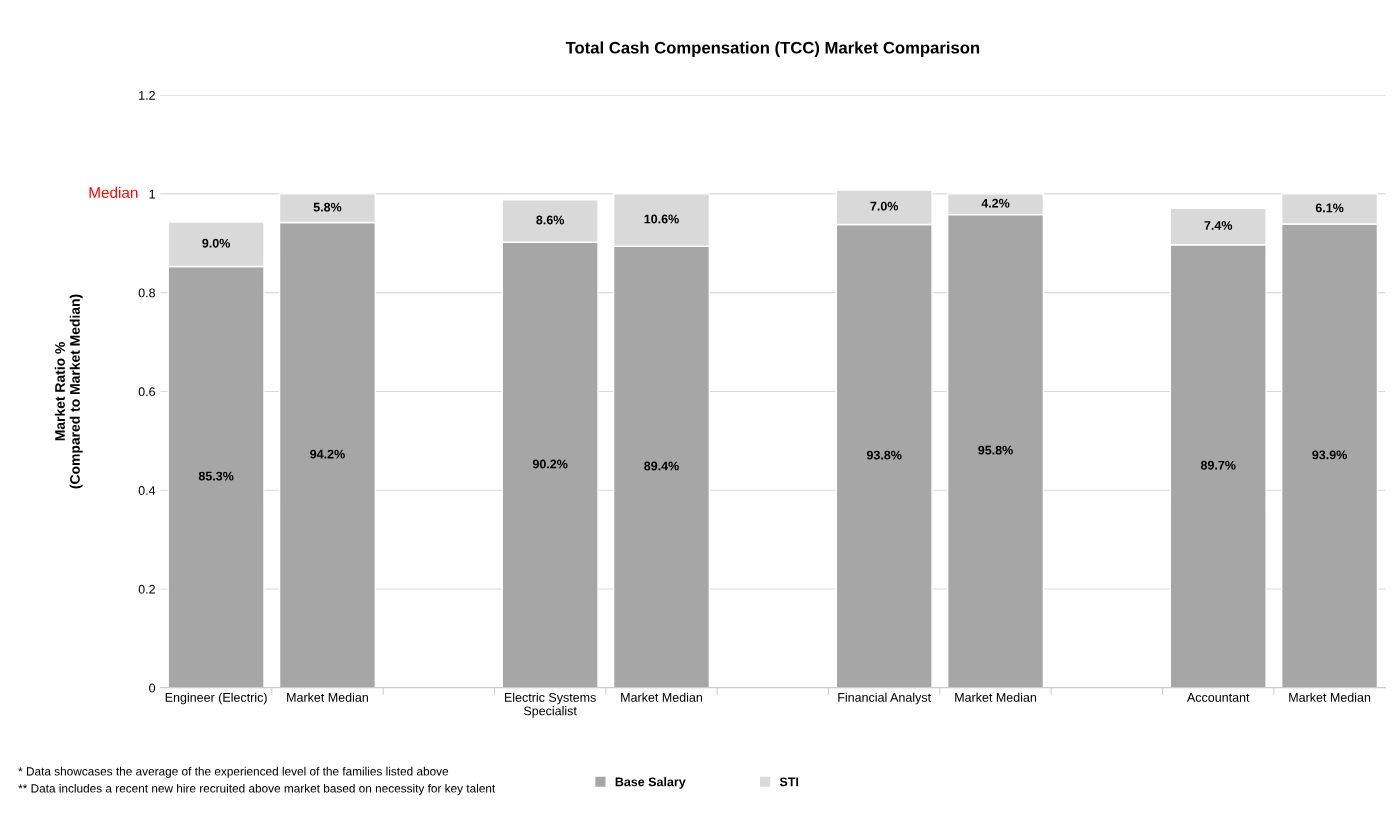  I want to click on y-tick-label: 0.8, so click(147, 293).